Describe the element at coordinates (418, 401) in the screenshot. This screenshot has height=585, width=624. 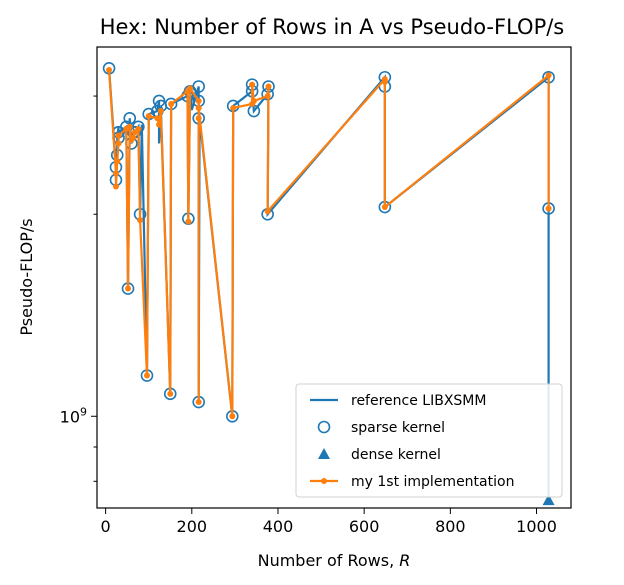
I see `legend-entry-label: reference LIBXSMM` at that location.